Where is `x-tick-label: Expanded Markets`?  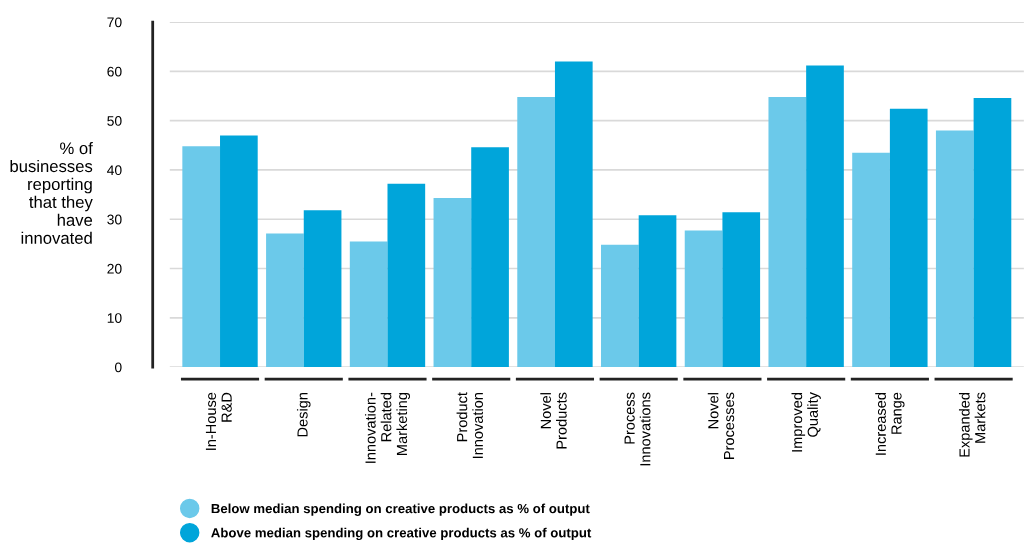 x-tick-label: Expanded Markets is located at coordinates (972, 424).